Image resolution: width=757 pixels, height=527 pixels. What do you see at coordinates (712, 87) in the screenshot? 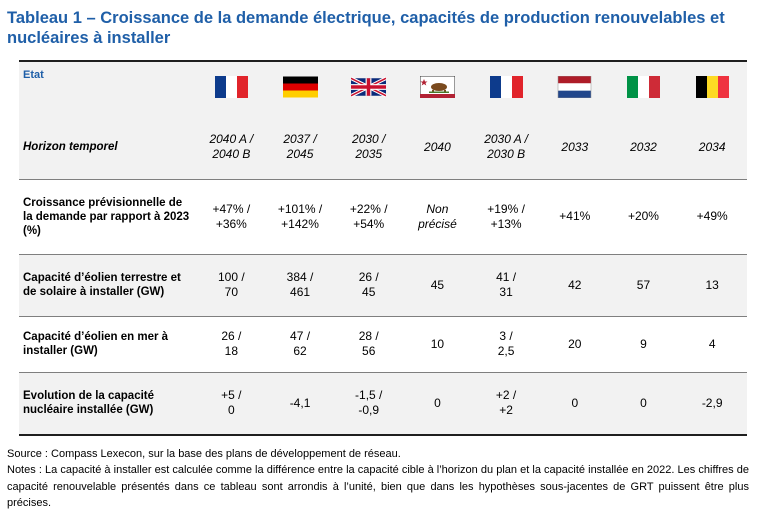
I see `flag-belgium-icon` at bounding box center [712, 87].